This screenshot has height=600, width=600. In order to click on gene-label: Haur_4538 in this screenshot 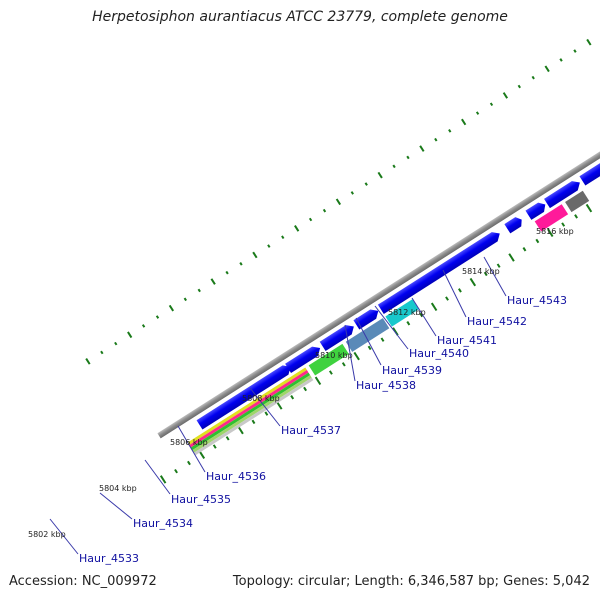, I will do `click(386, 385)`.